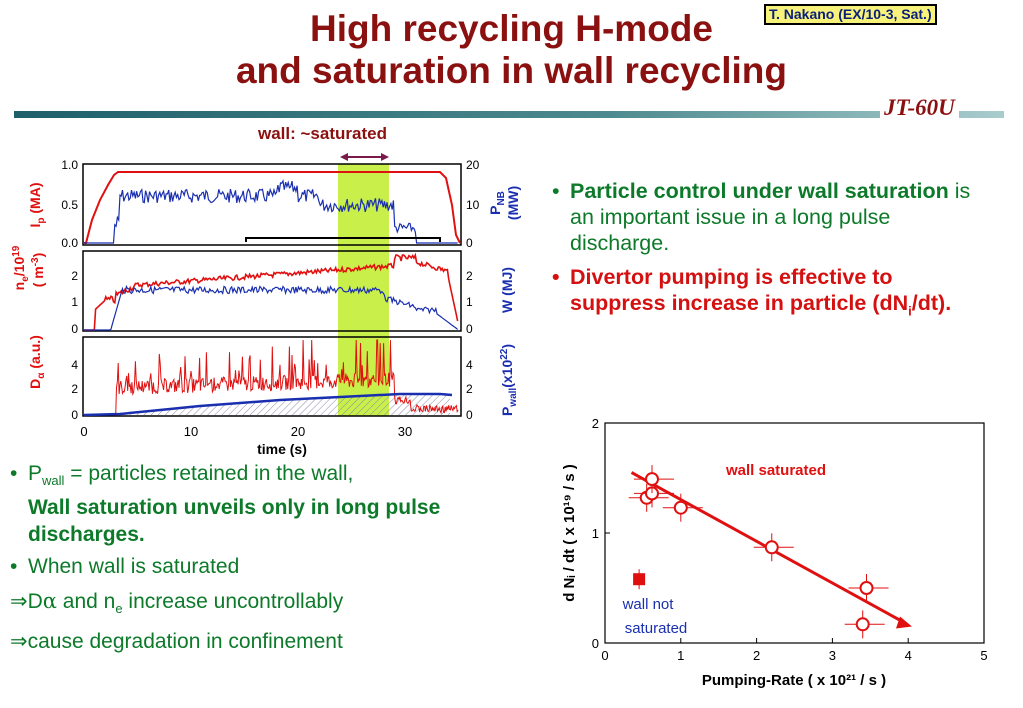  What do you see at coordinates (639, 579) in the screenshot?
I see `data-point-not-saturated` at bounding box center [639, 579].